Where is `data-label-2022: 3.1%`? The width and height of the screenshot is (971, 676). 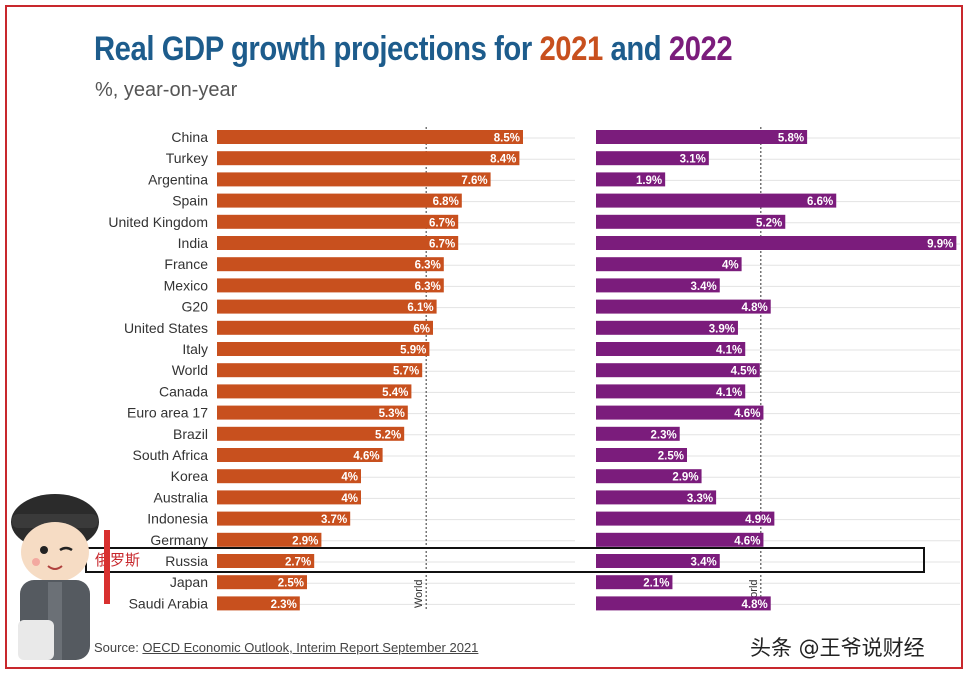
data-label-2022: 3.1% is located at coordinates (693, 160).